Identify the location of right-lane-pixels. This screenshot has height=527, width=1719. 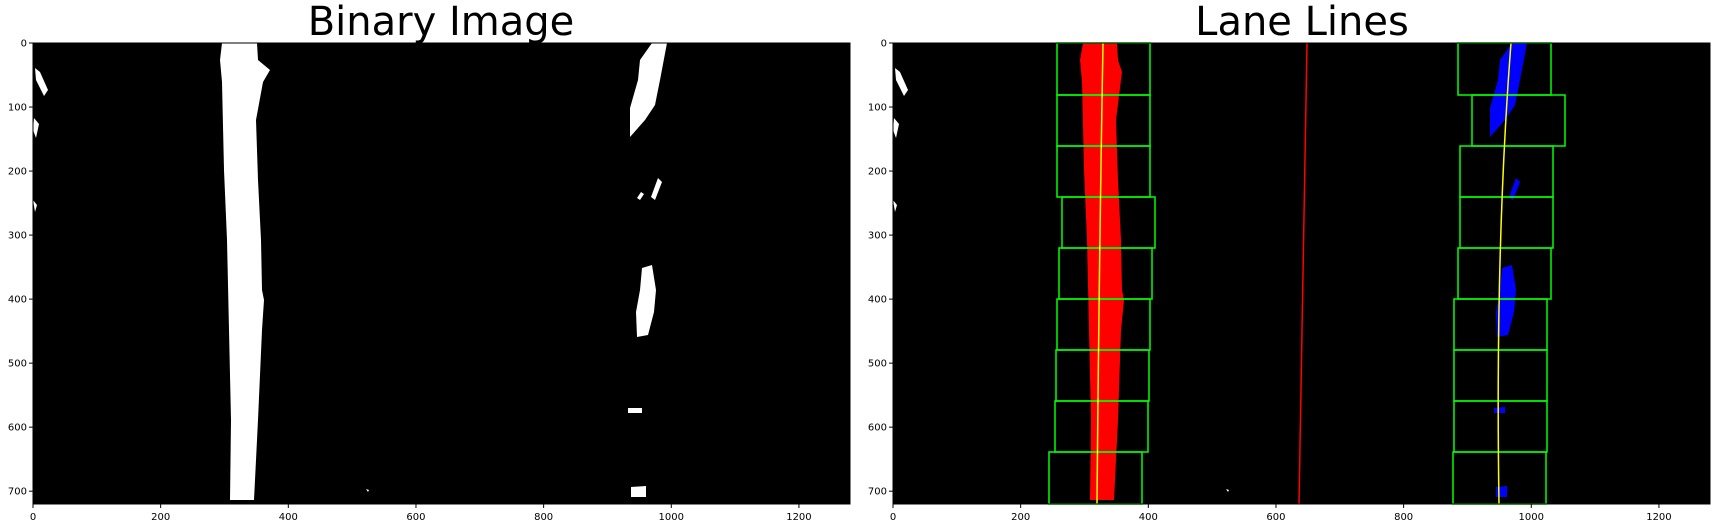
(1508, 270).